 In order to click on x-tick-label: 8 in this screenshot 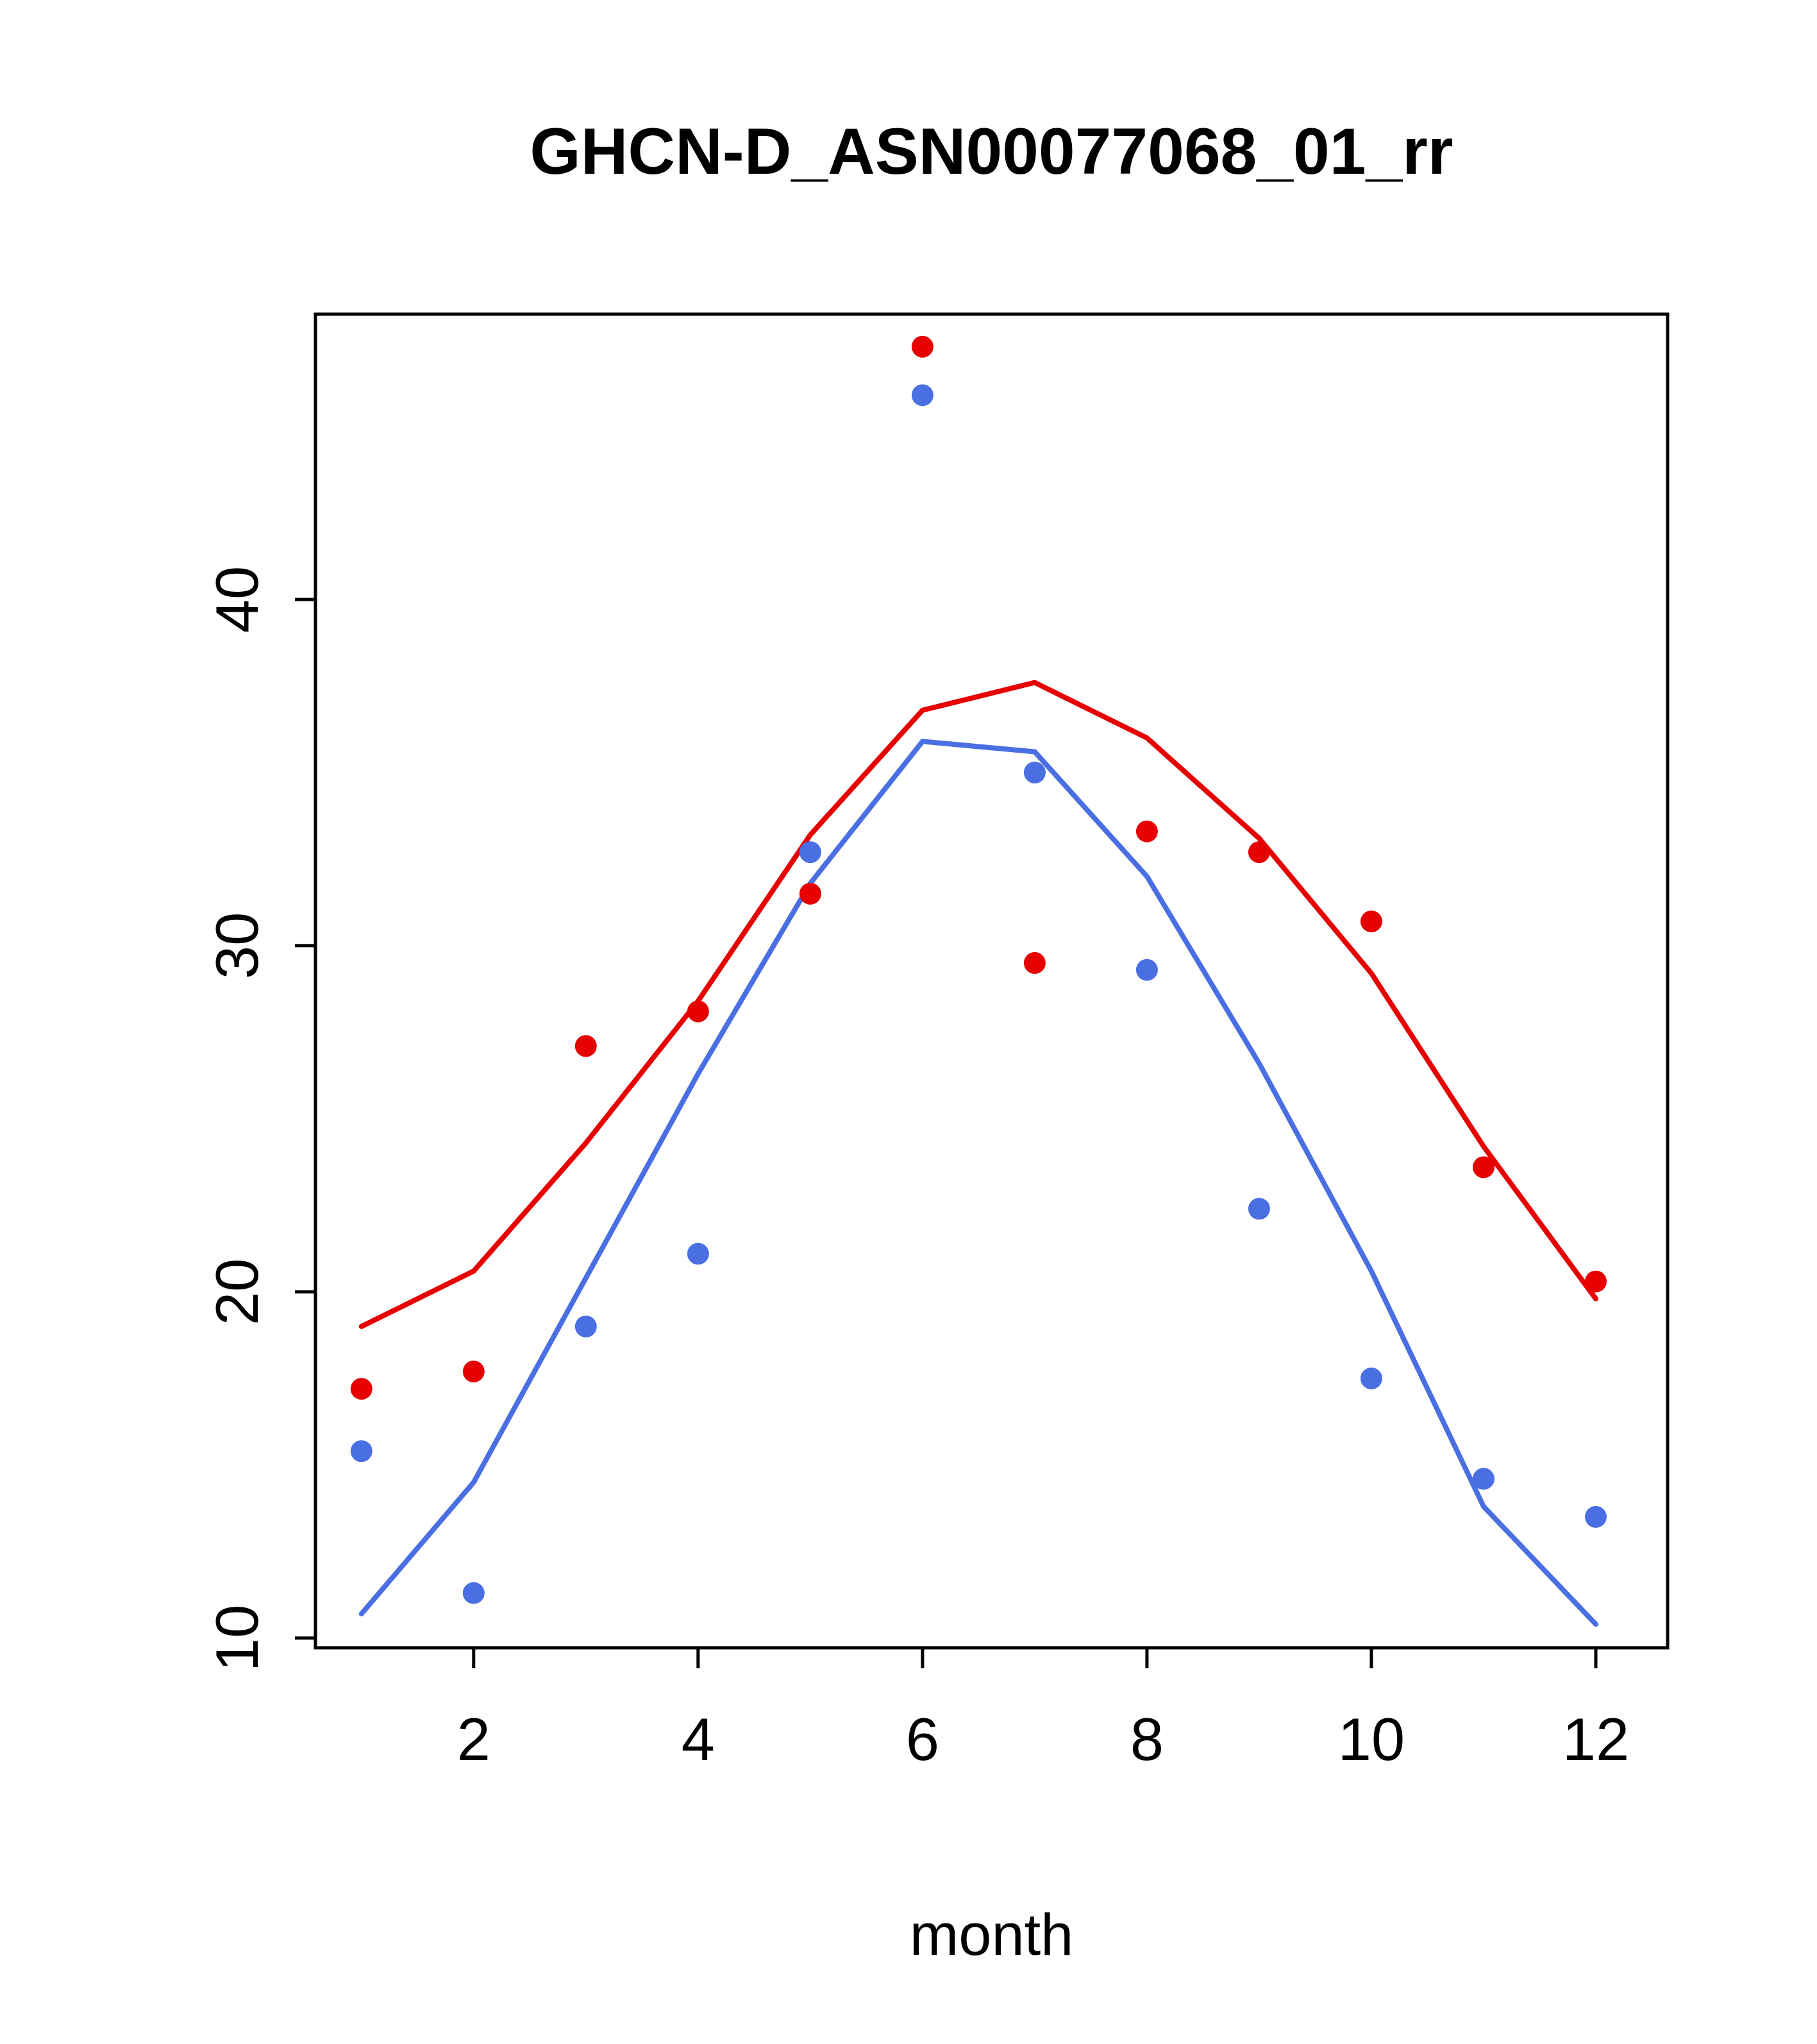, I will do `click(1147, 1739)`.